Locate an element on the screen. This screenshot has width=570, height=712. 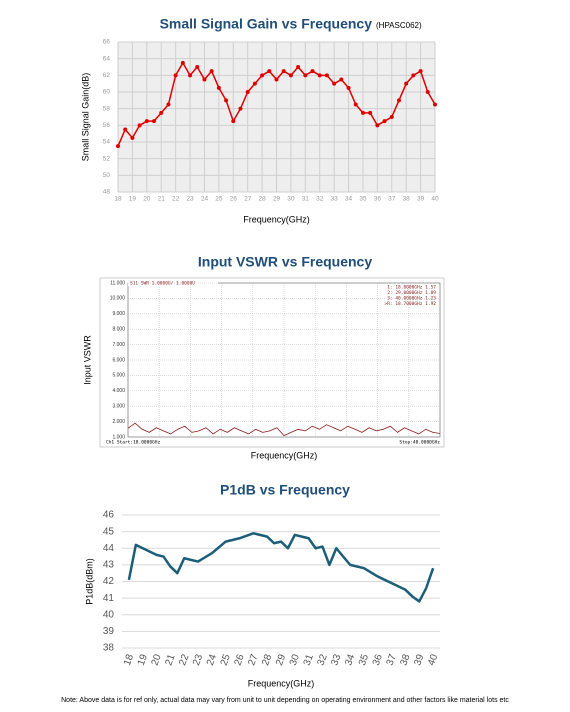
y-tick-label: 48 is located at coordinates (107, 192).